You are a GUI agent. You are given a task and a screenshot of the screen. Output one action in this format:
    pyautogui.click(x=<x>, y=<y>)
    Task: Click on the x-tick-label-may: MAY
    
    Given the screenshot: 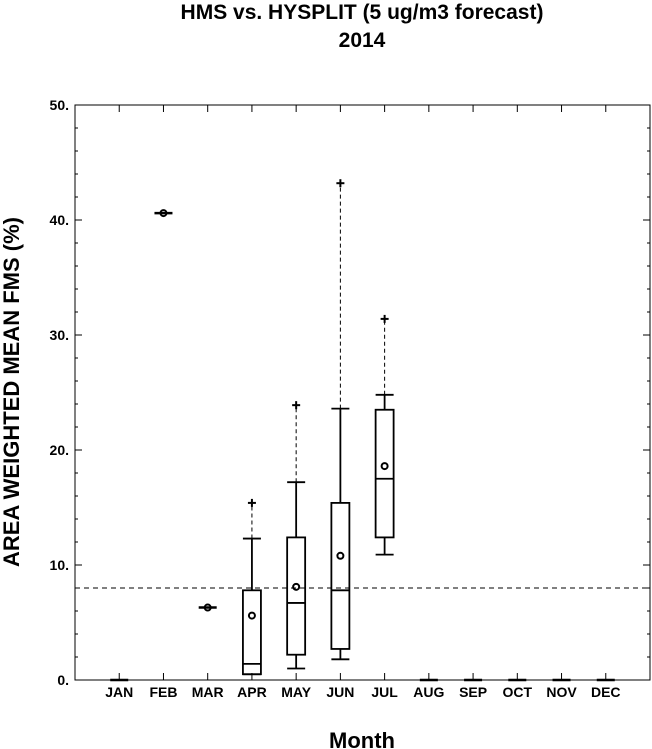 What is the action you would take?
    pyautogui.click(x=296, y=692)
    